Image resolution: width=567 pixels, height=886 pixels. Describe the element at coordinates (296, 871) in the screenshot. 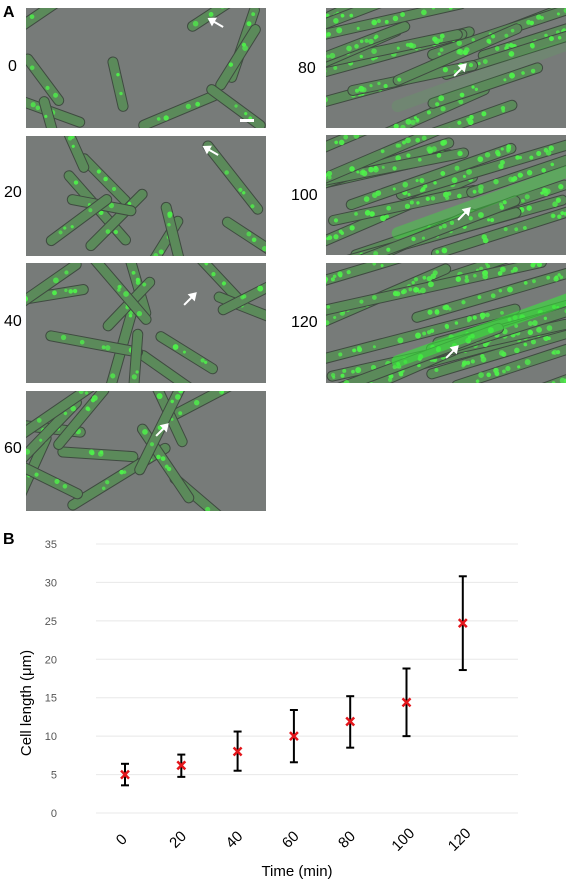

I see `x-axis-title: Time (min)` at that location.